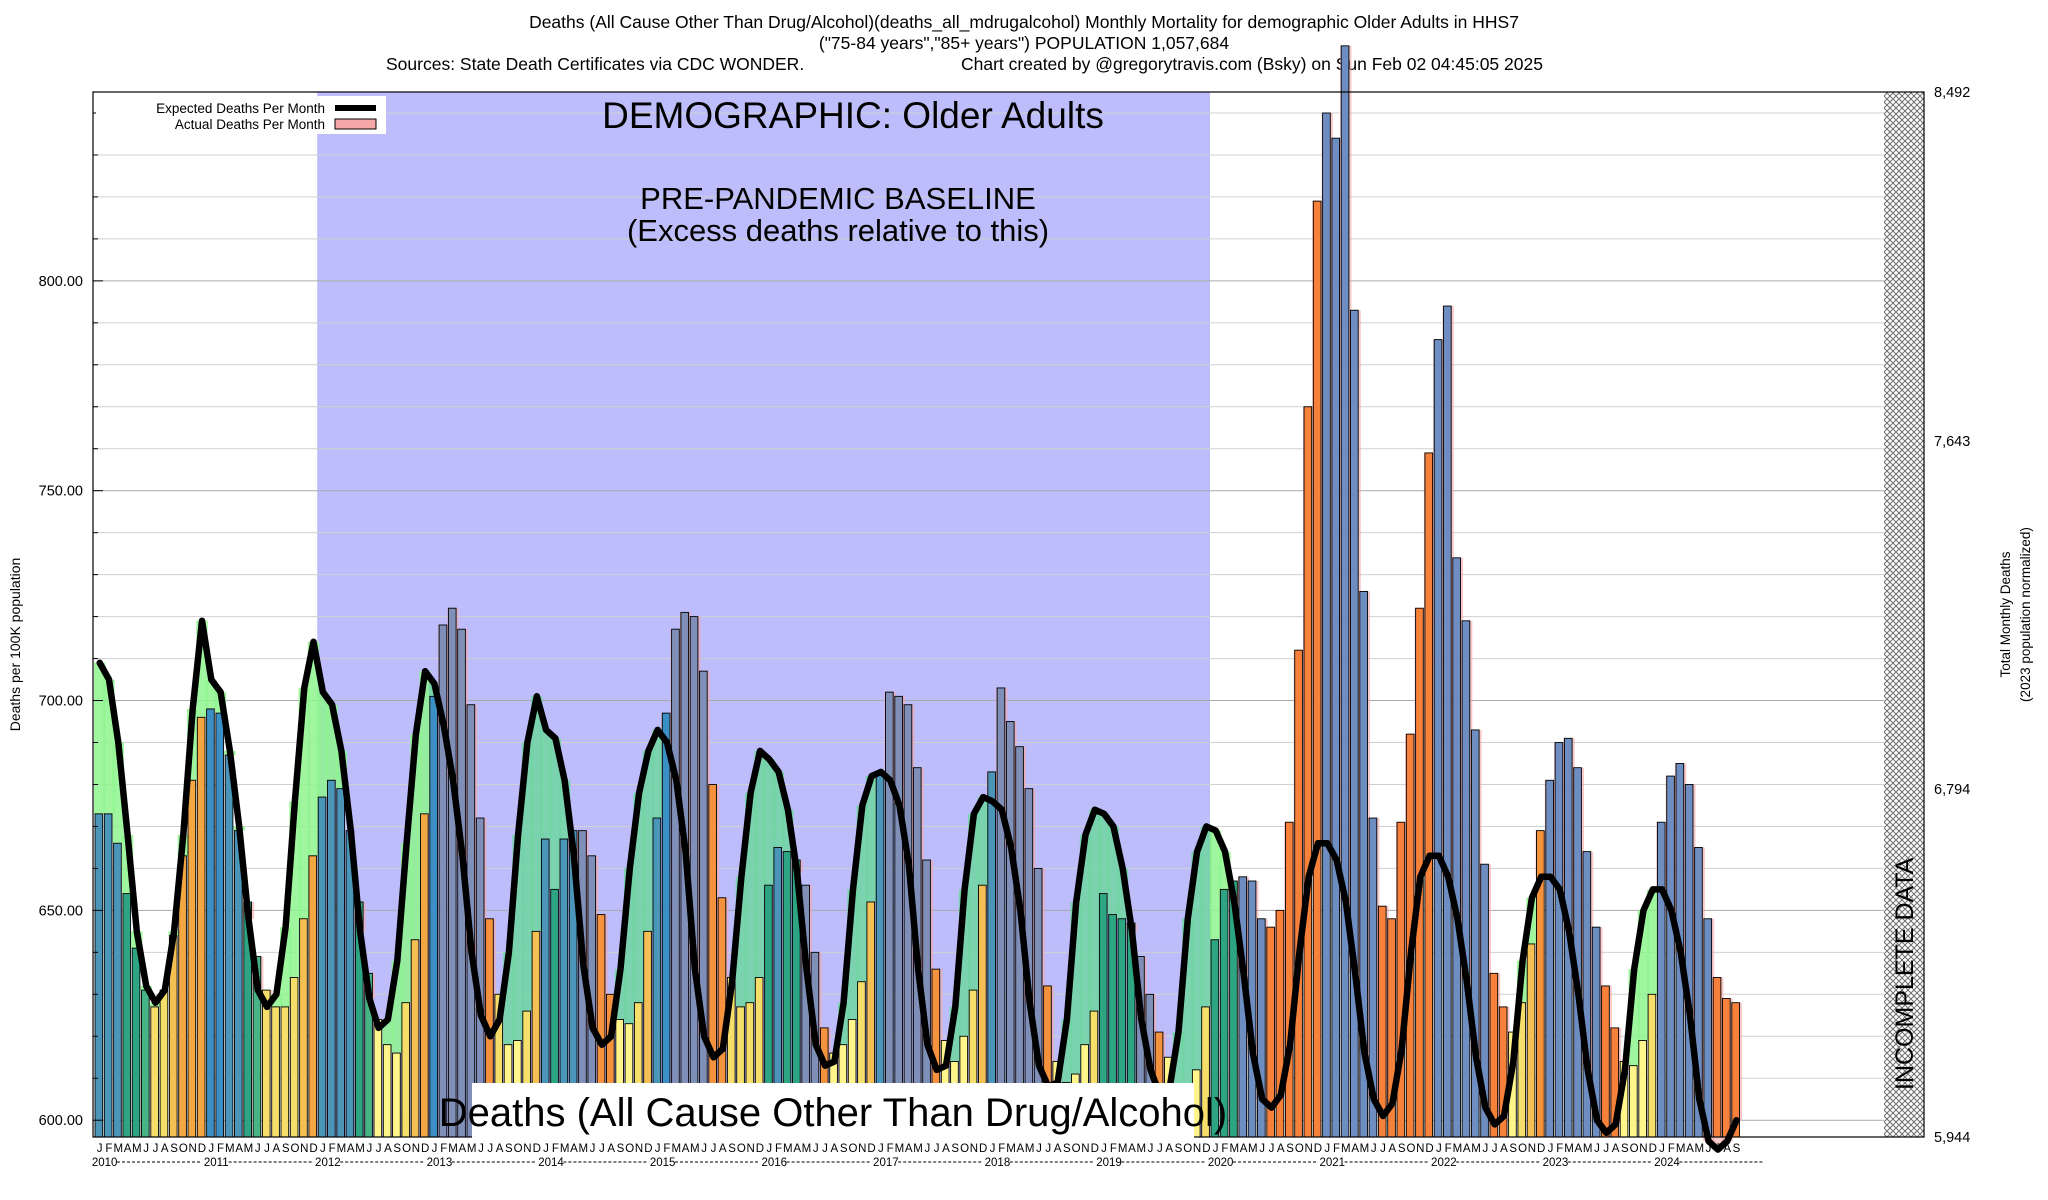  Describe the element at coordinates (663, 1163) in the screenshot. I see `x-year-label: 2015` at that location.